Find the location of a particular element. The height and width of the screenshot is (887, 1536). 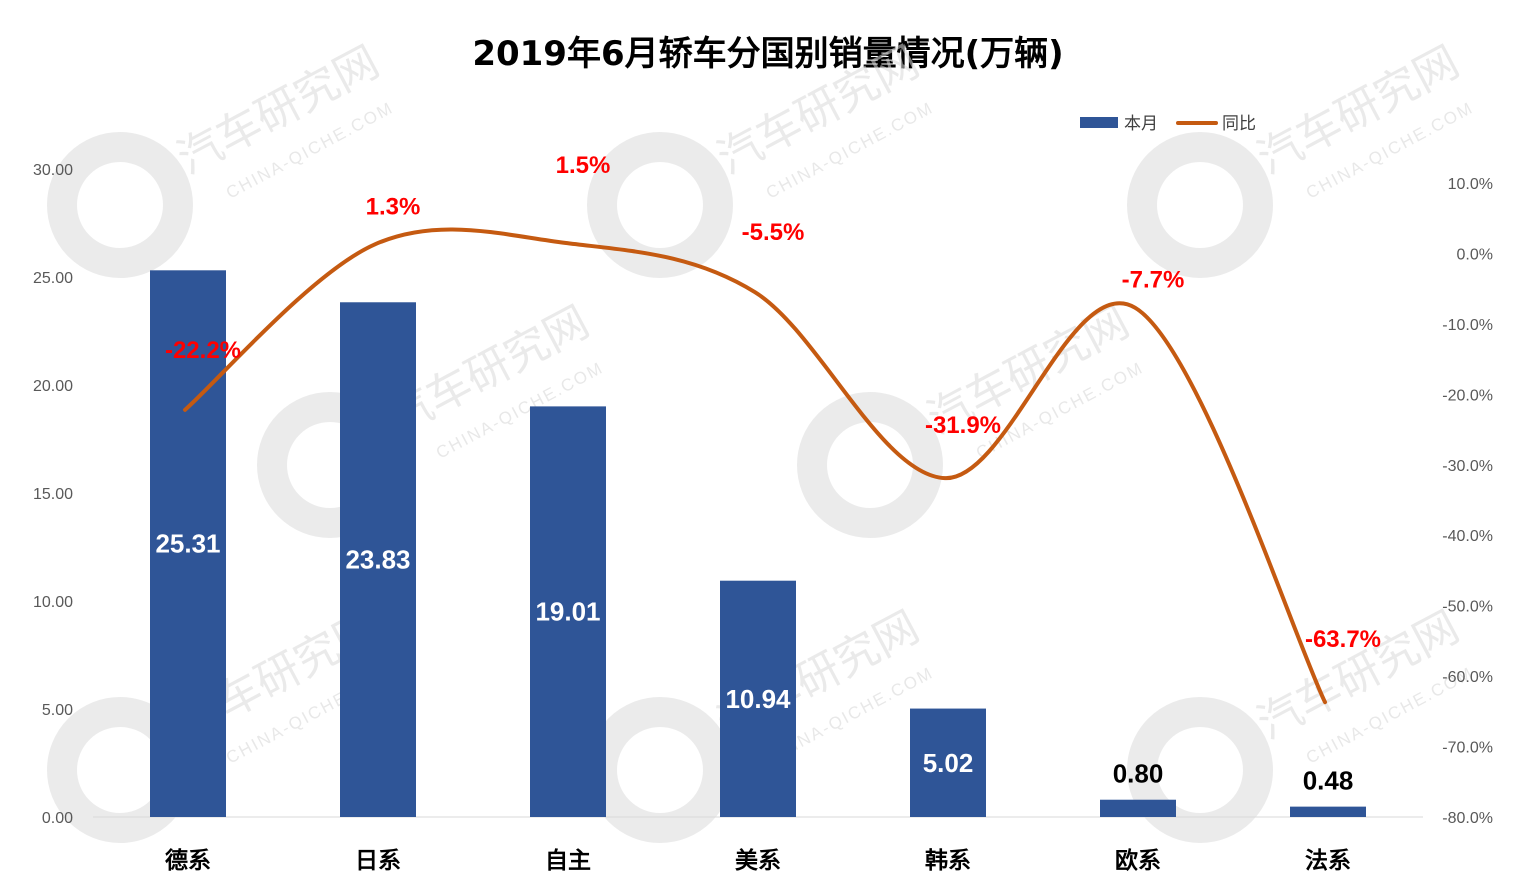

left-axis-tick-label: 0.00 is located at coordinates (57, 818).